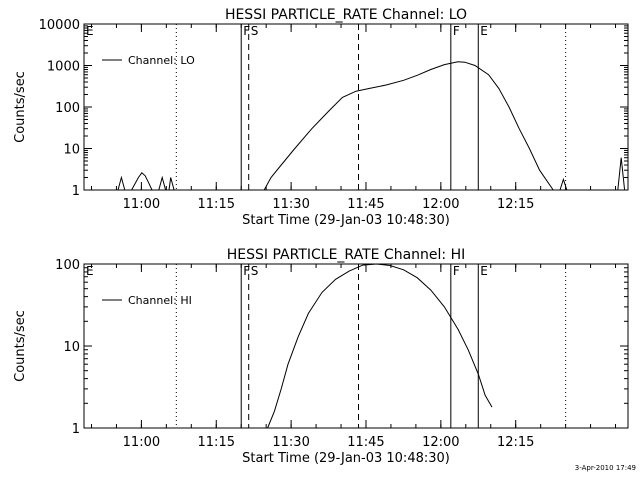 This screenshot has width=640, height=480. I want to click on y-tick-label-1: 100, so click(67, 265).